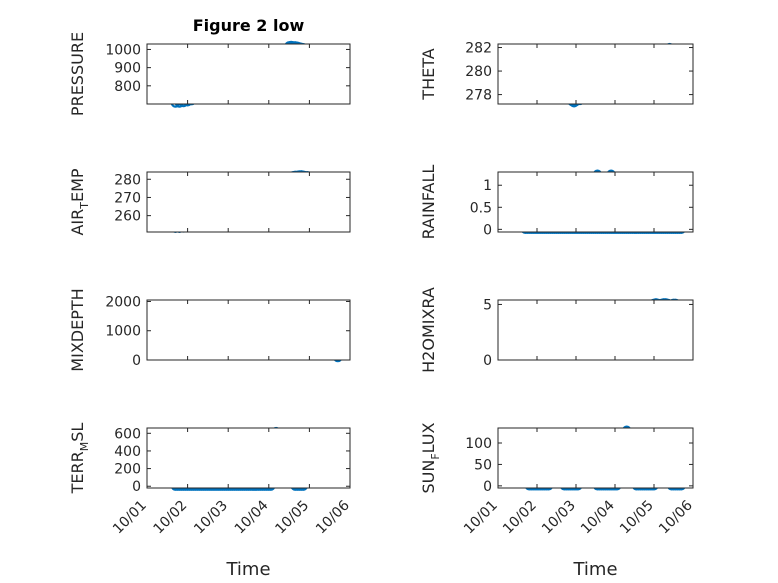  What do you see at coordinates (478, 96) in the screenshot?
I see `y-tick-label: 278` at bounding box center [478, 96].